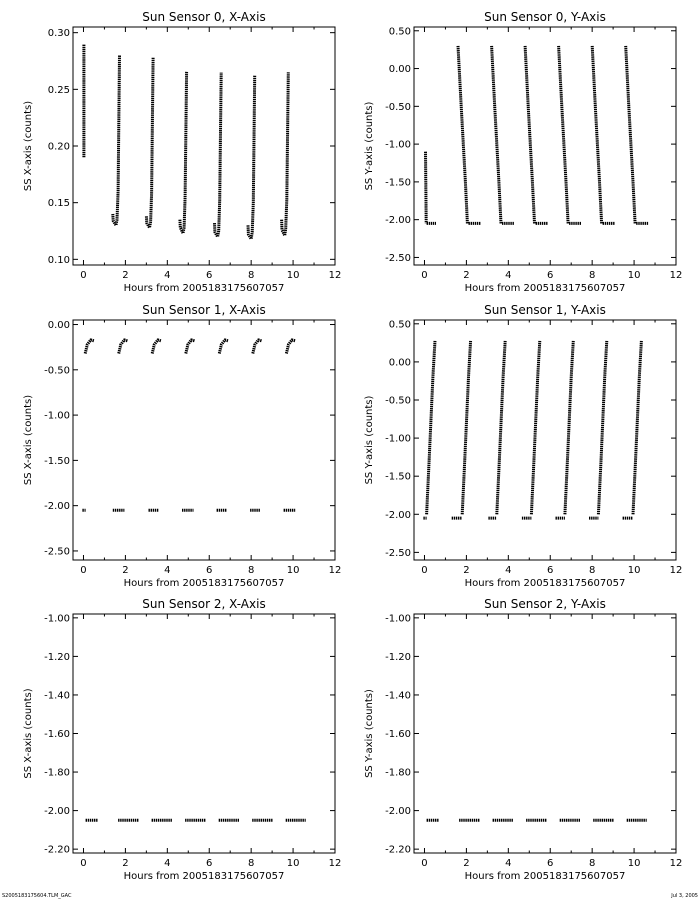  Describe the element at coordinates (59, 203) in the screenshot. I see `y-tick-label: 0.15` at that location.